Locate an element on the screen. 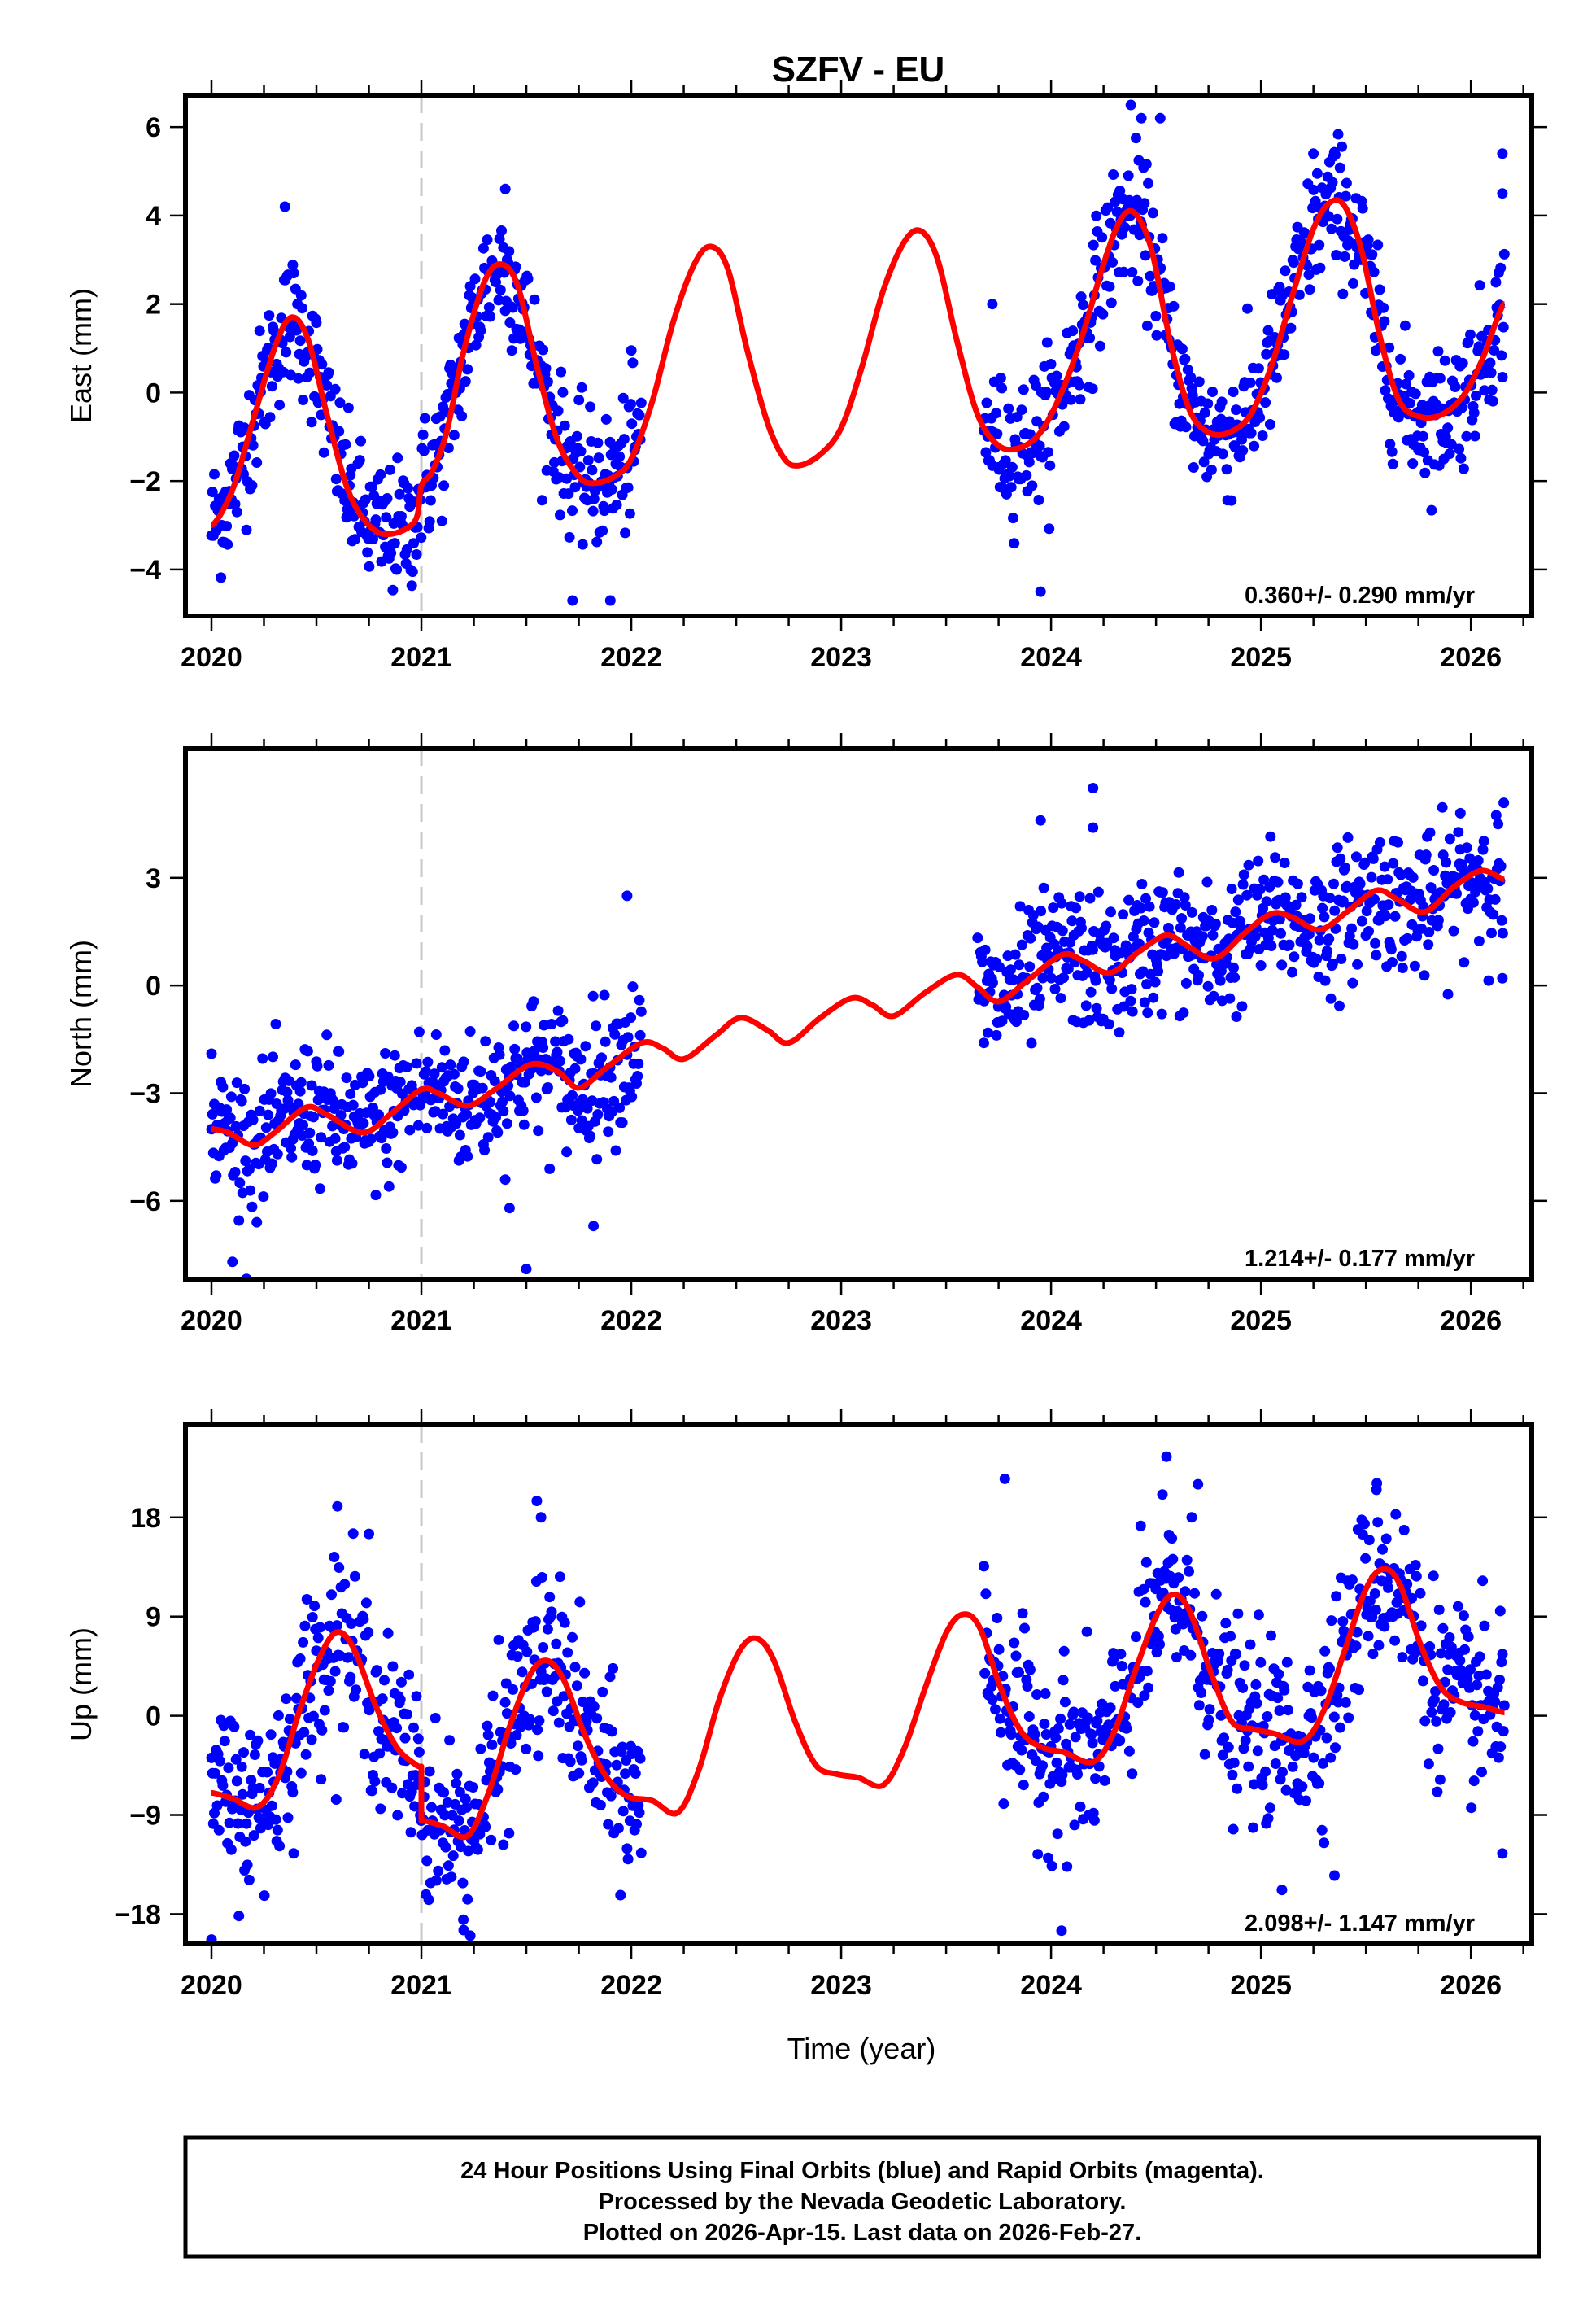 The height and width of the screenshot is (2306, 1596). y-tick-label: −9 is located at coordinates (145, 1817).